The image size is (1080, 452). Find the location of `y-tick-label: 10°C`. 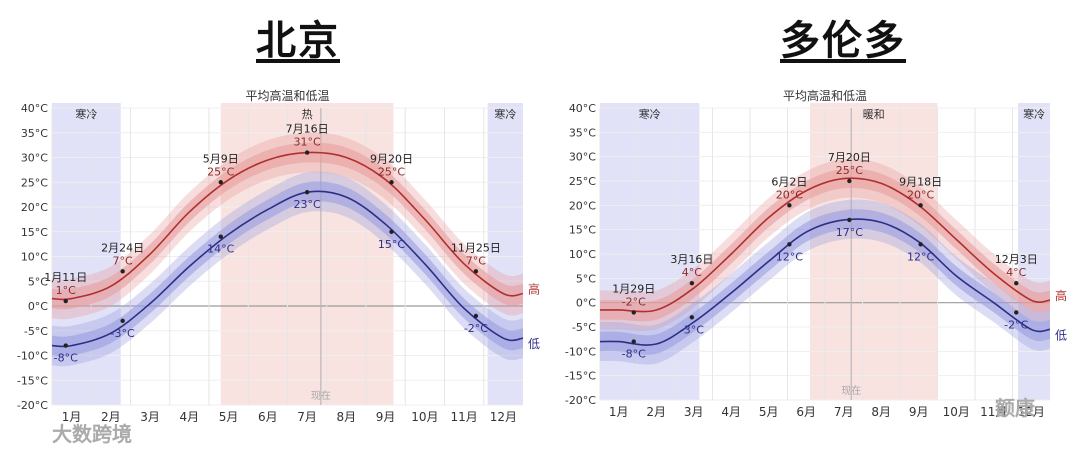

y-tick-label: 10°C is located at coordinates (582, 254).